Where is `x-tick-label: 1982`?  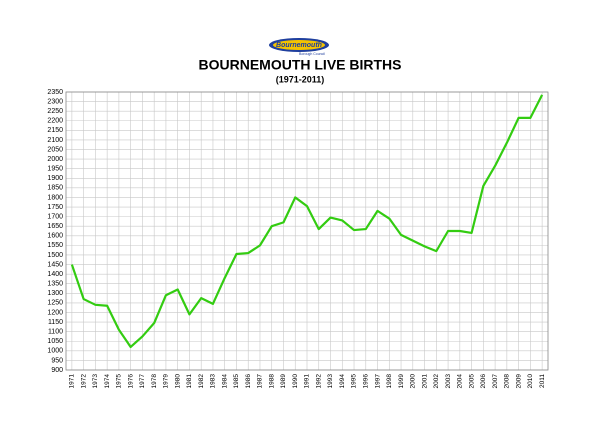 x-tick-label: 1982 is located at coordinates (201, 381).